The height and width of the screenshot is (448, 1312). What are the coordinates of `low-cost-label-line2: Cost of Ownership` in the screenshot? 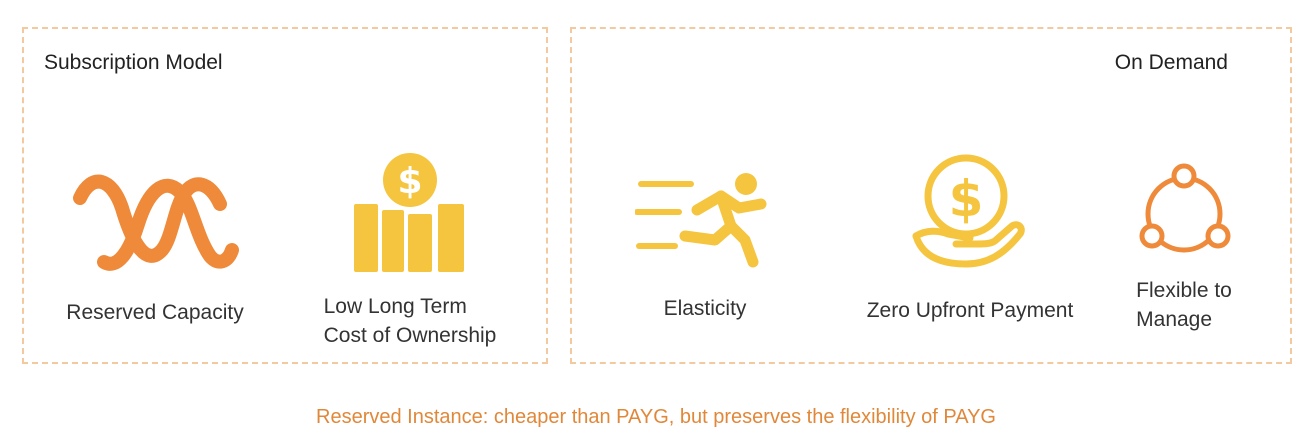 It's located at (410, 335).